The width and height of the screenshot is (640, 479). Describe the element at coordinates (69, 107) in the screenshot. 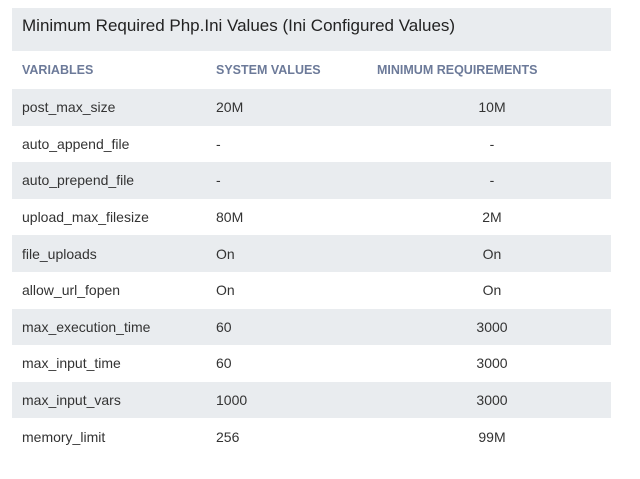

I see `table-cell: post_max_size` at that location.